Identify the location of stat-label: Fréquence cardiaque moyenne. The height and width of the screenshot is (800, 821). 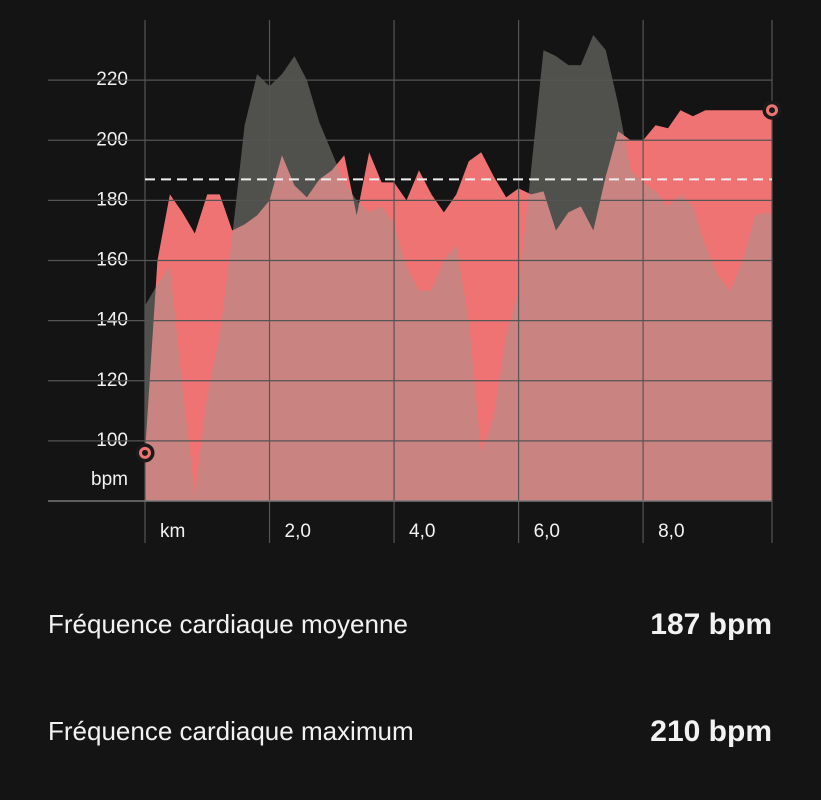
(228, 624).